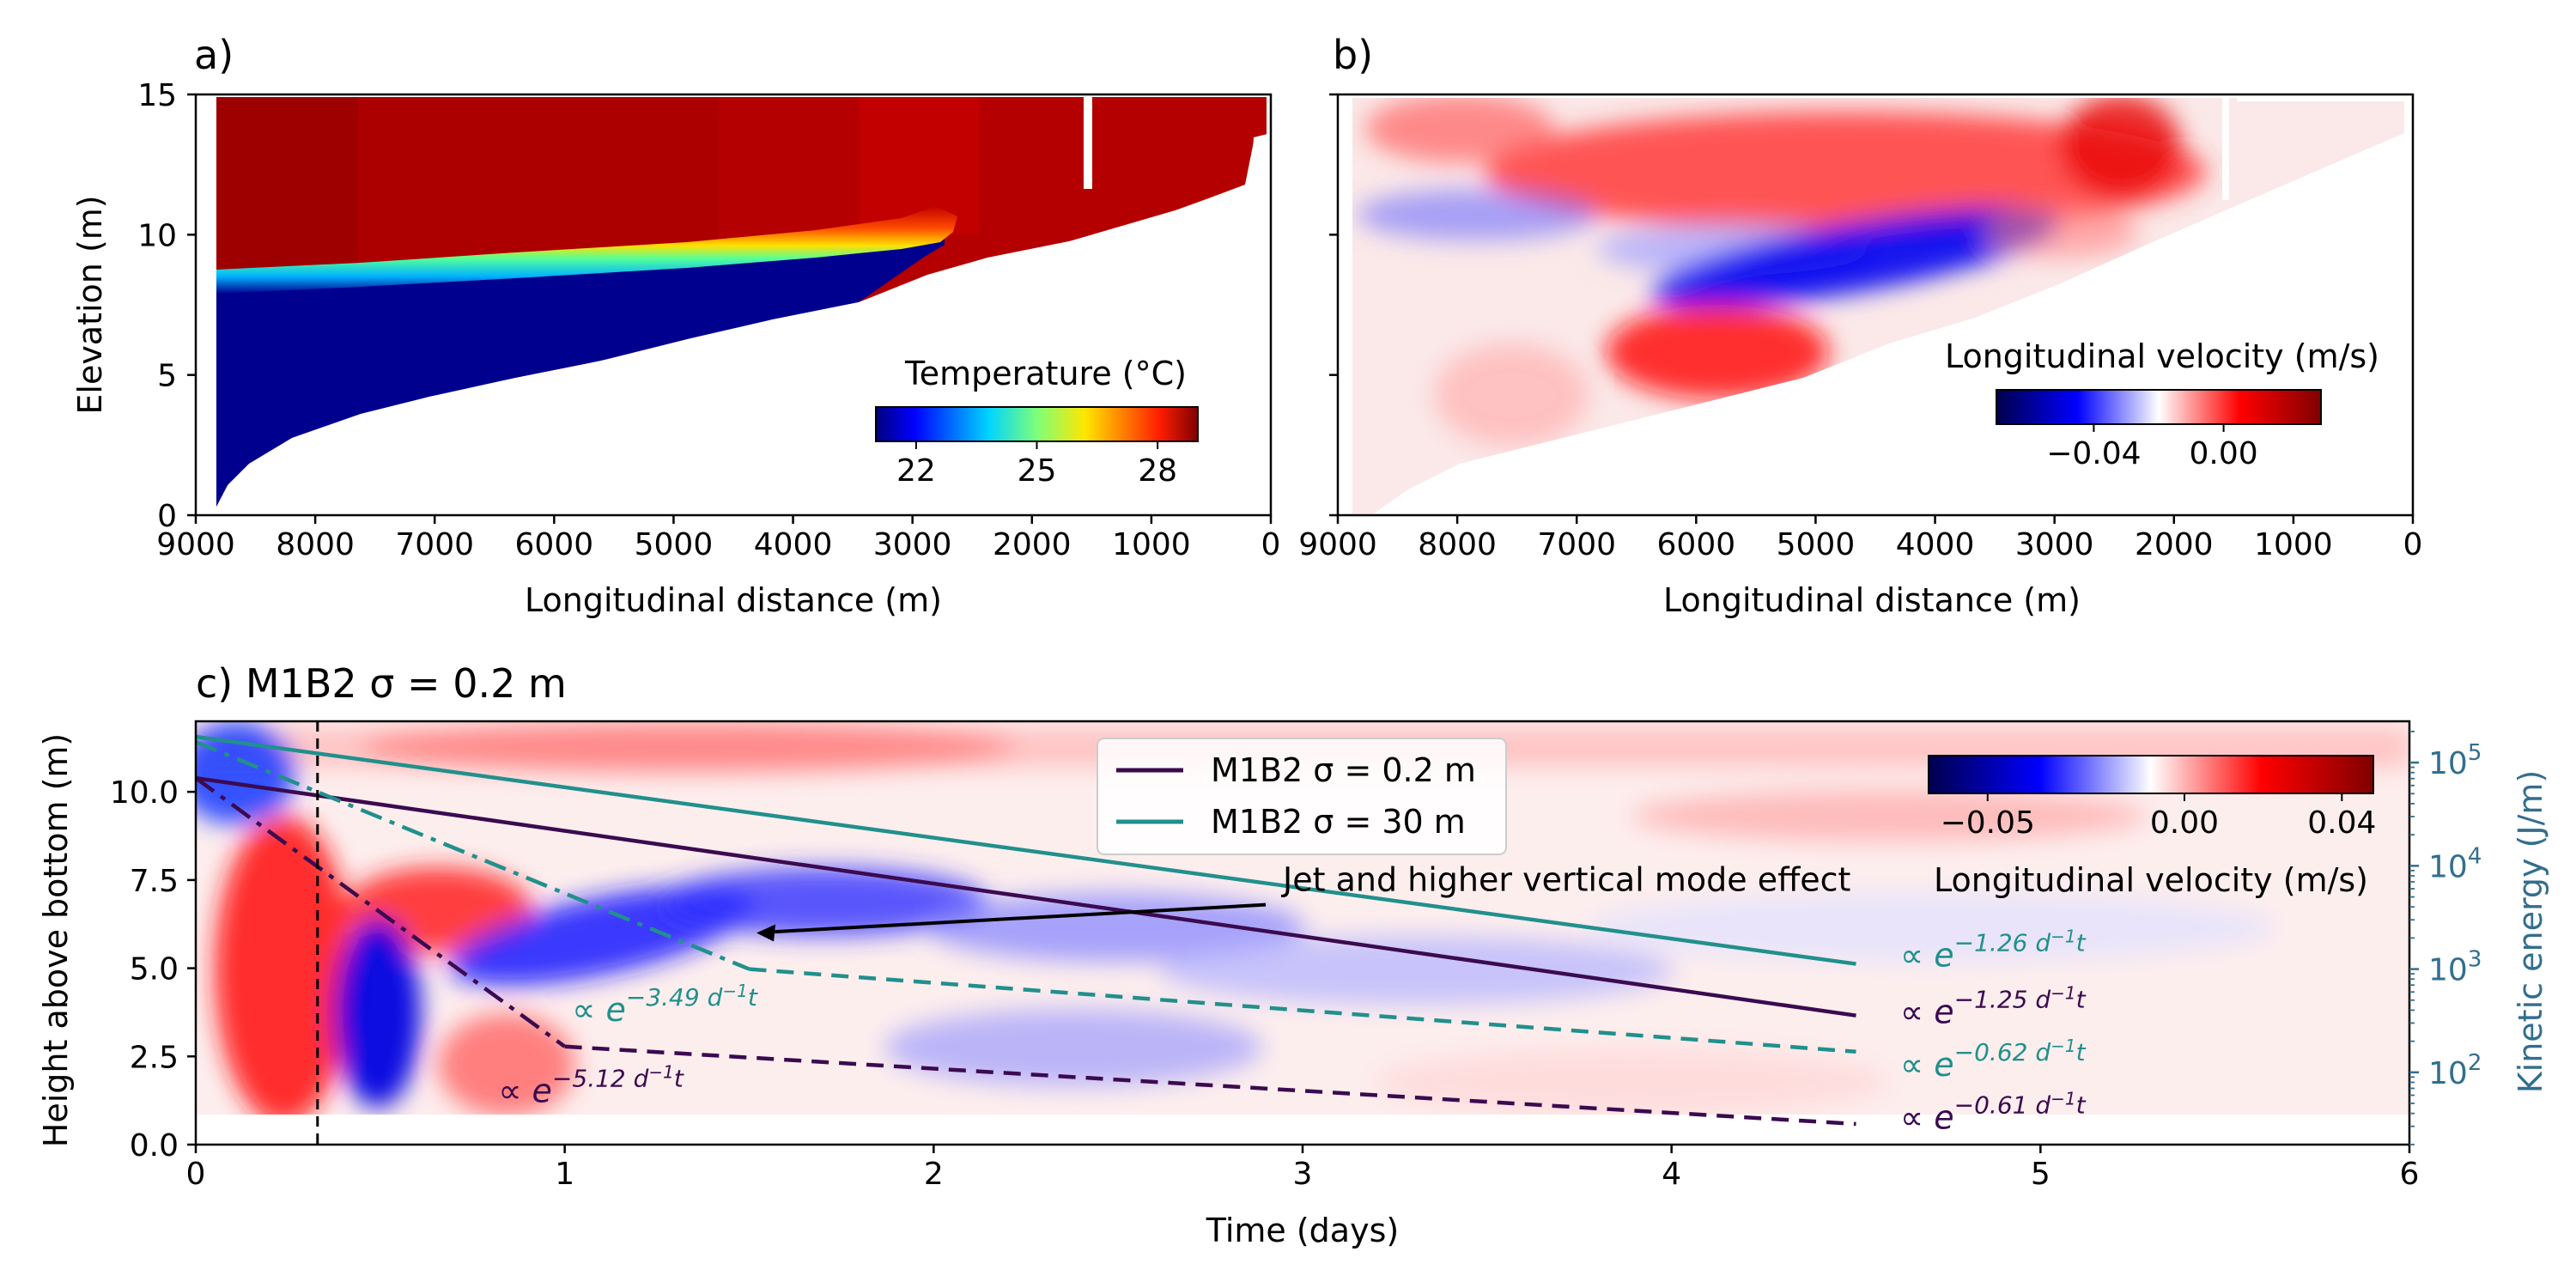  I want to click on a-xtick-label: 5000, so click(674, 544).